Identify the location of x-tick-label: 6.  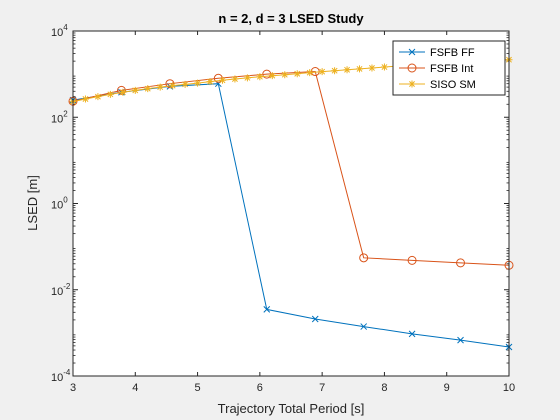
(260, 388).